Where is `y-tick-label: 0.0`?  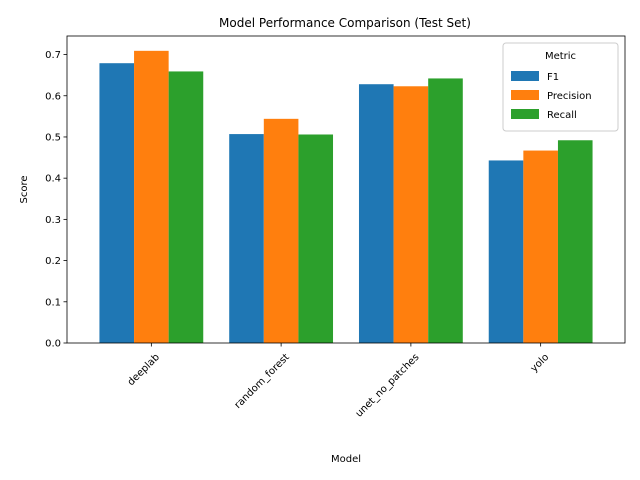
y-tick-label: 0.0 is located at coordinates (53, 344).